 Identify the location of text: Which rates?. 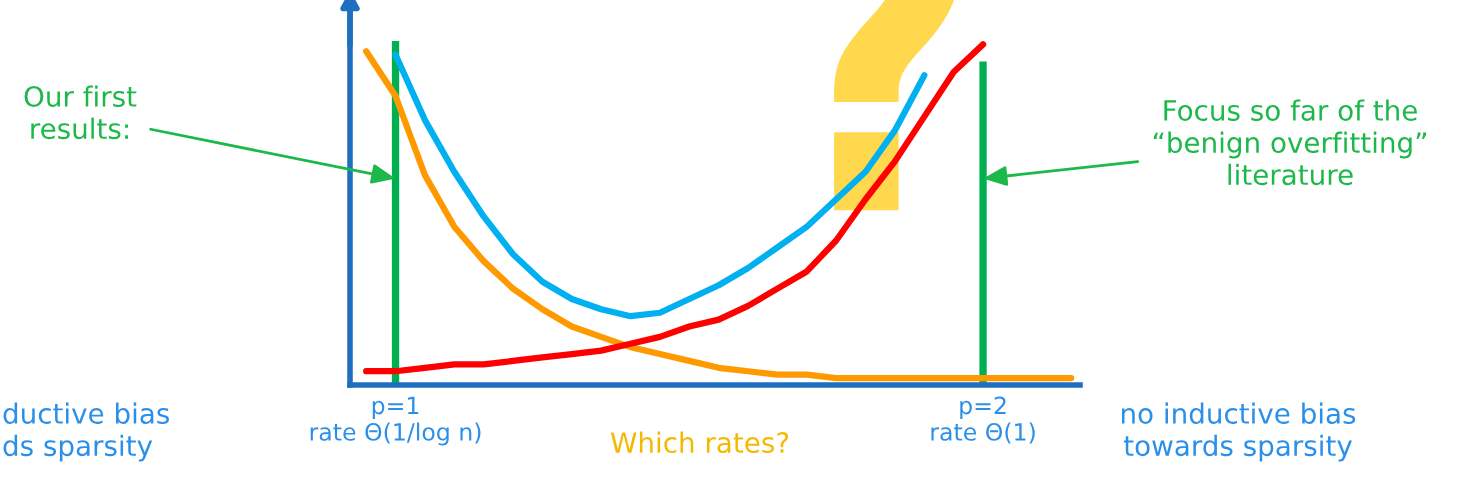
(699, 442).